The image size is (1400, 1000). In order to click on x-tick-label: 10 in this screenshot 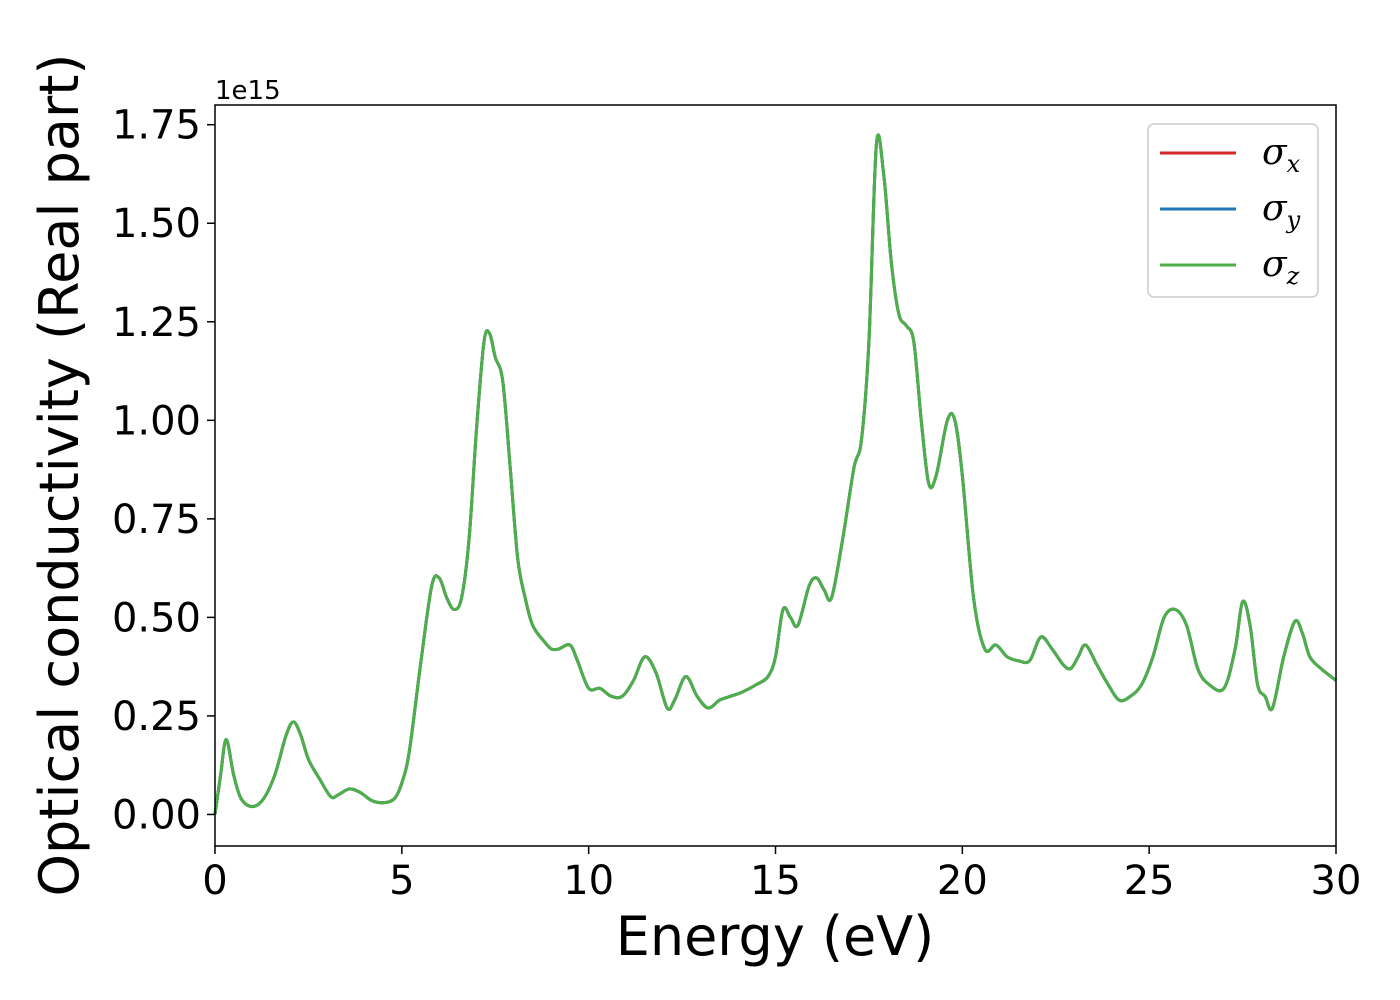, I will do `click(588, 881)`.